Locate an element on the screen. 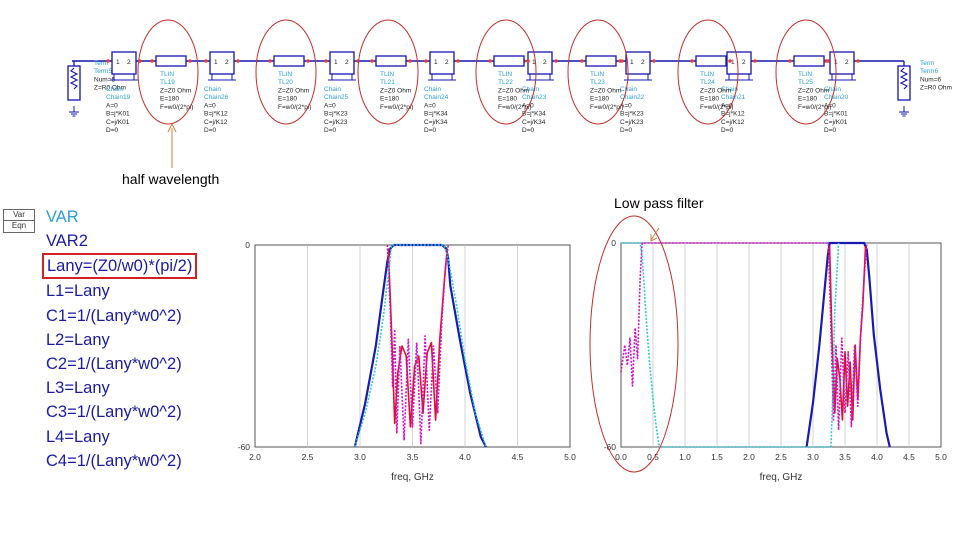 The image size is (980, 551). x-axis-label: freq, GHz is located at coordinates (412, 477).